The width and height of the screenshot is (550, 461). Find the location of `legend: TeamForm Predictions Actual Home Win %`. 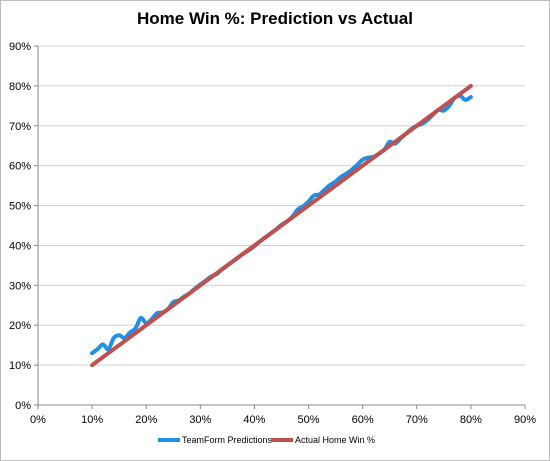

legend: TeamForm Predictions Actual Home Win % is located at coordinates (266, 440).